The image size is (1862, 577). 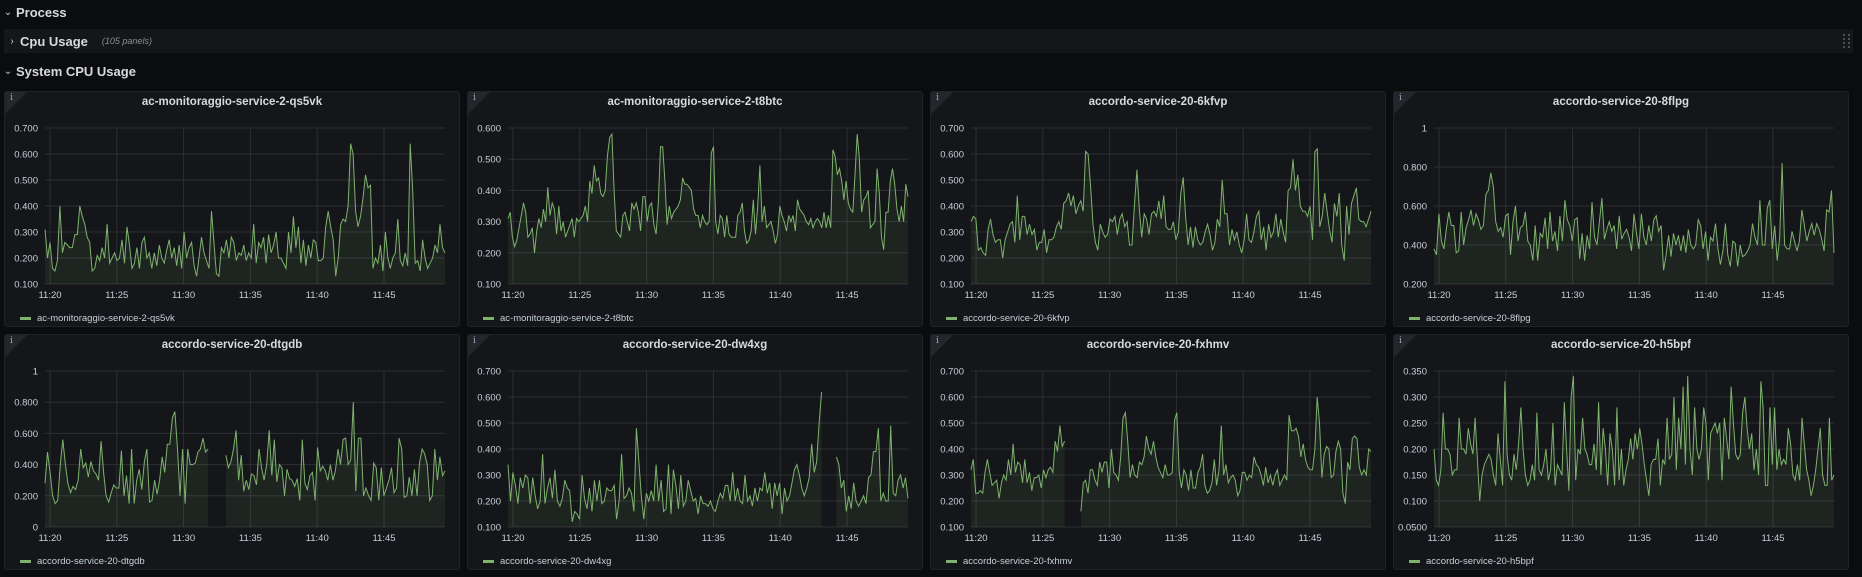 I want to click on legend-label: accordo-service-20-fxhmv, so click(x=1017, y=561).